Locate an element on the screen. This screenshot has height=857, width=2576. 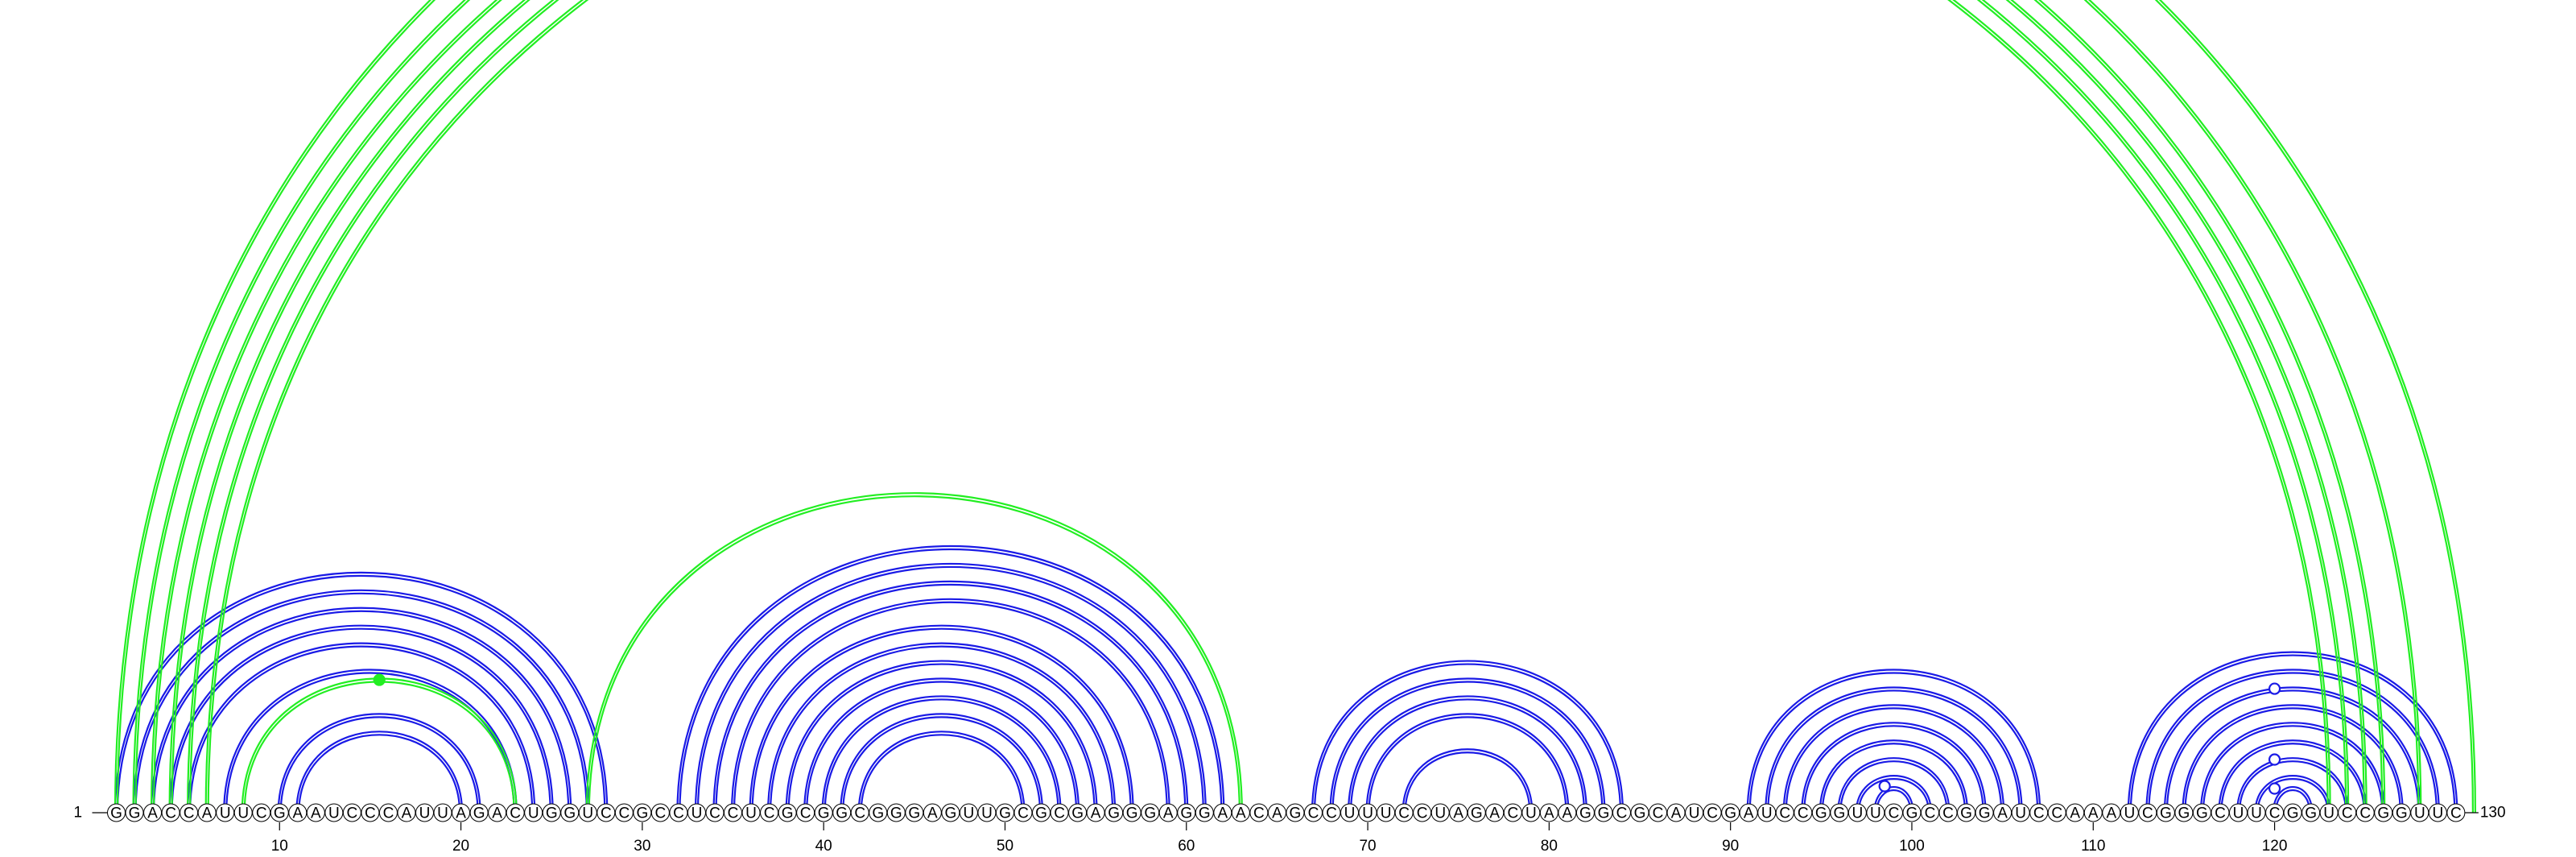
tick-label-90: 90 is located at coordinates (1730, 846).